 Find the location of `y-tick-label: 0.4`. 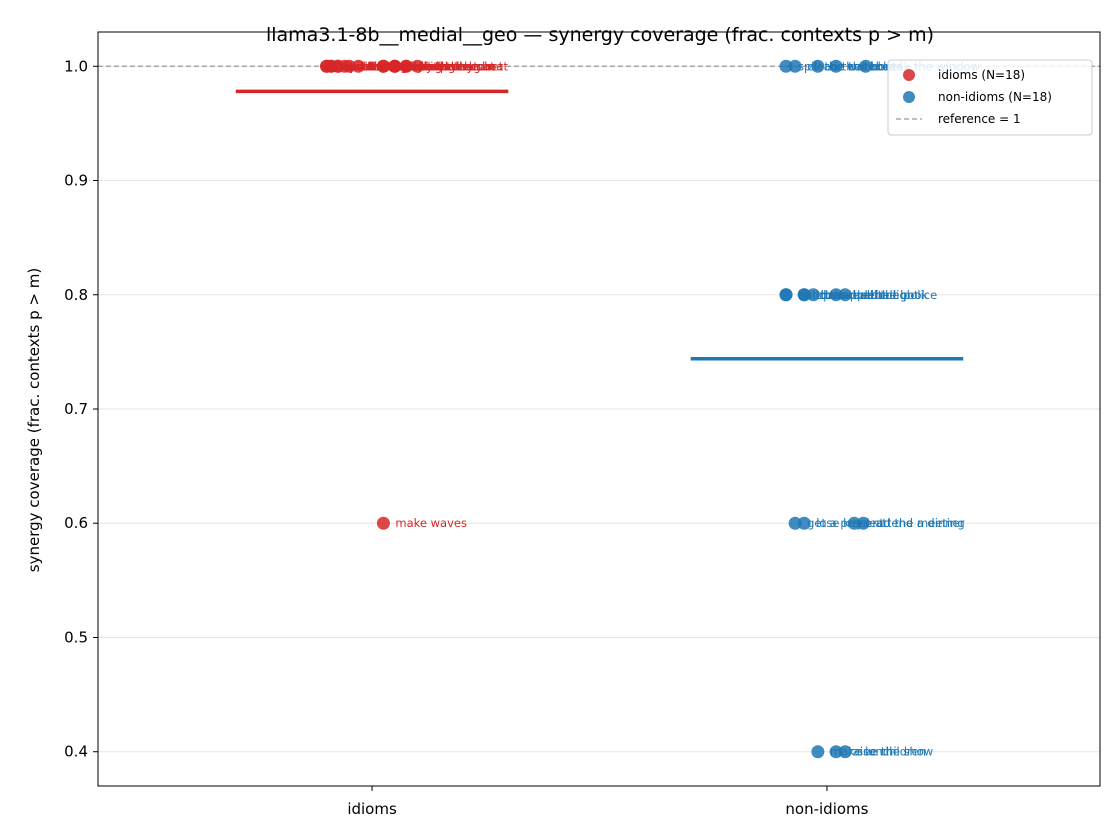

y-tick-label: 0.4 is located at coordinates (76, 752).